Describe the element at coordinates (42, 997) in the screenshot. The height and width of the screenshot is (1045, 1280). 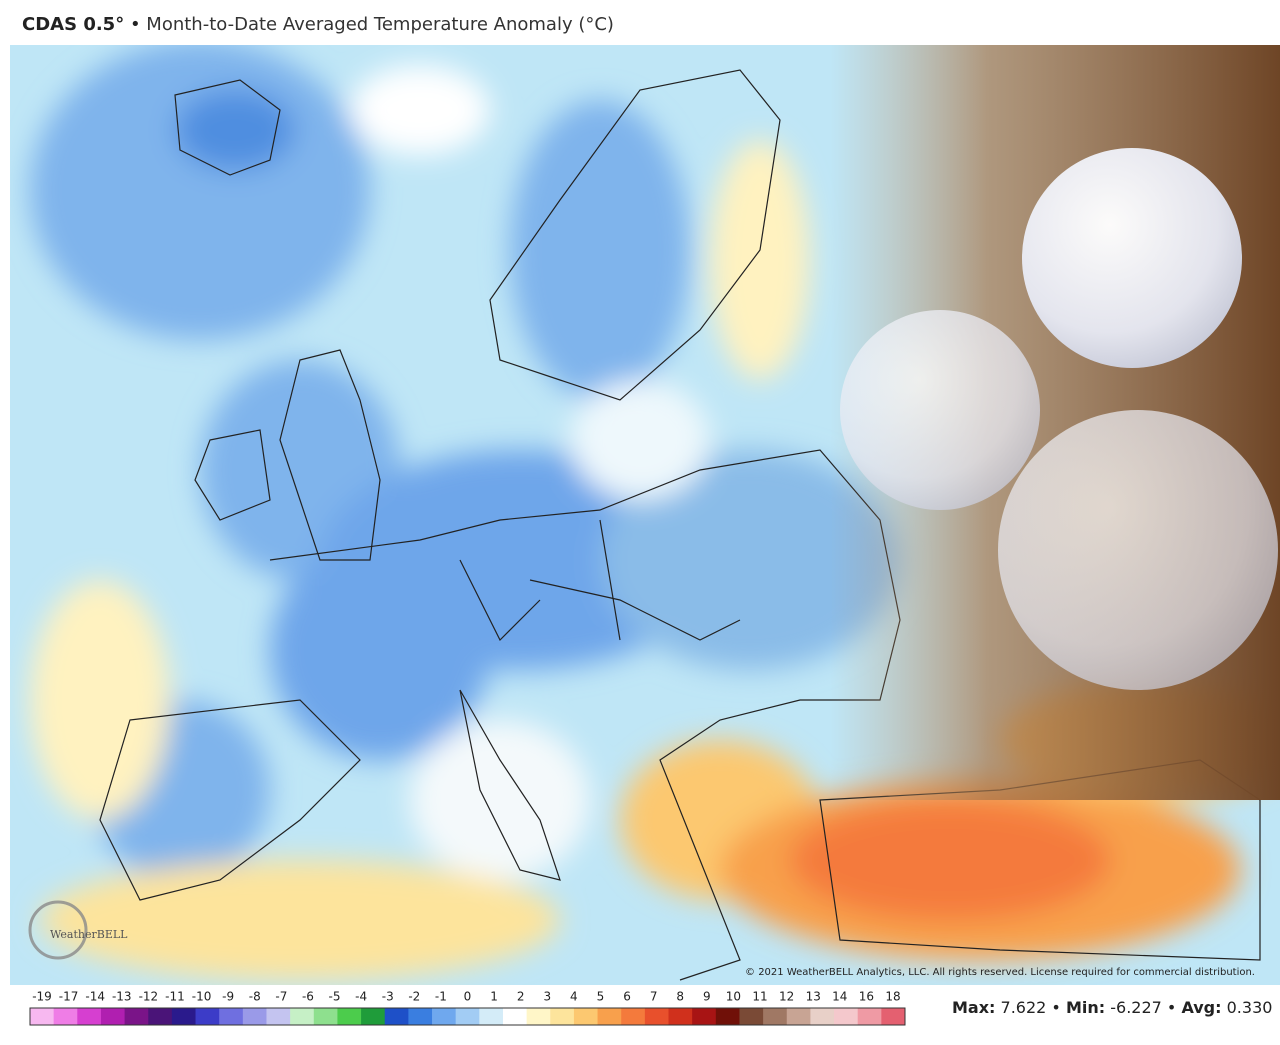
I see `colorbar-label: -19` at that location.